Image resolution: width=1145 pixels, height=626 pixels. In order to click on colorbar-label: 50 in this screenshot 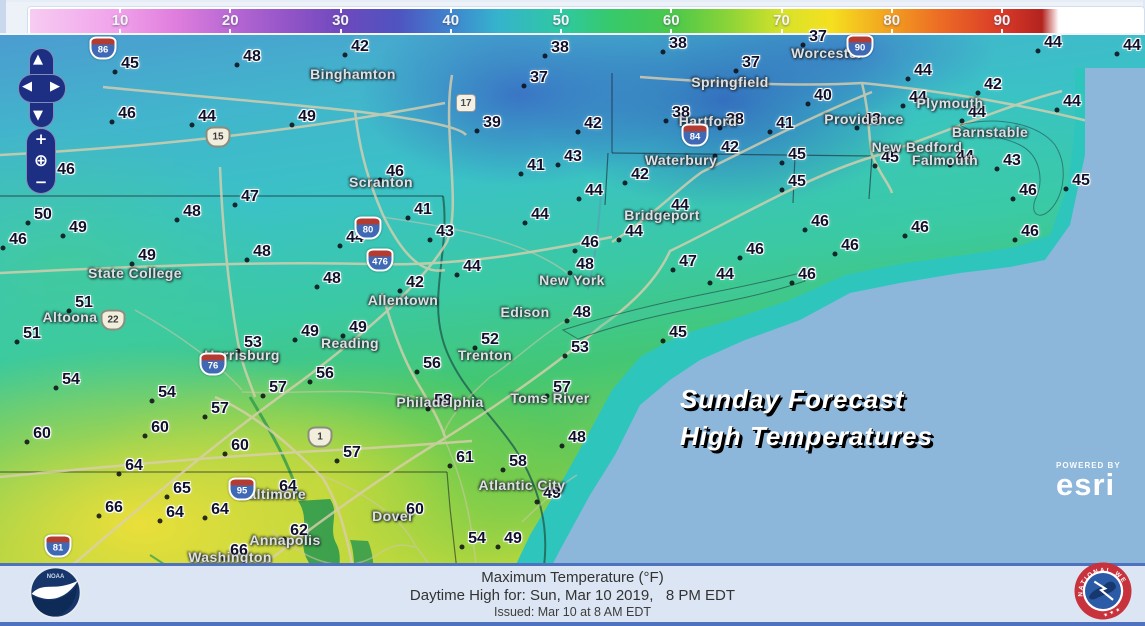, I will do `click(561, 20)`.